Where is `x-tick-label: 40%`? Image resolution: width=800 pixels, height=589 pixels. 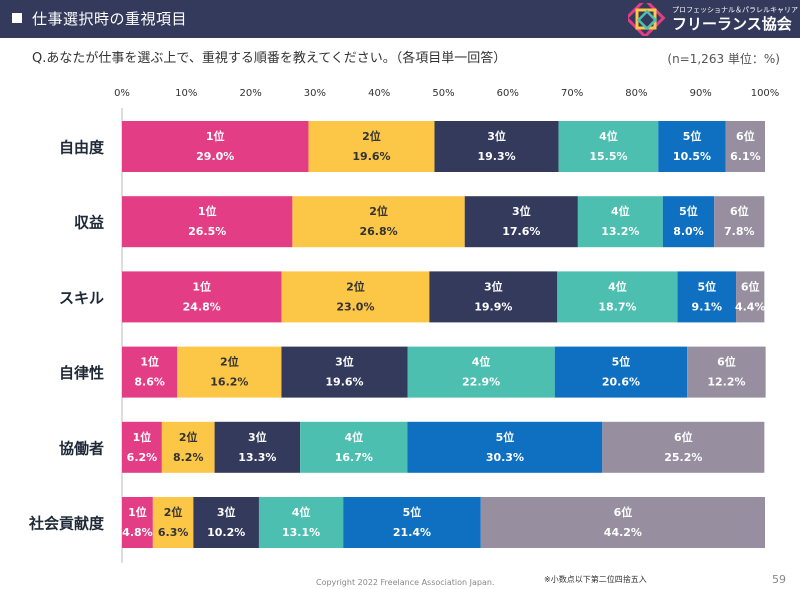 x-tick-label: 40% is located at coordinates (379, 93).